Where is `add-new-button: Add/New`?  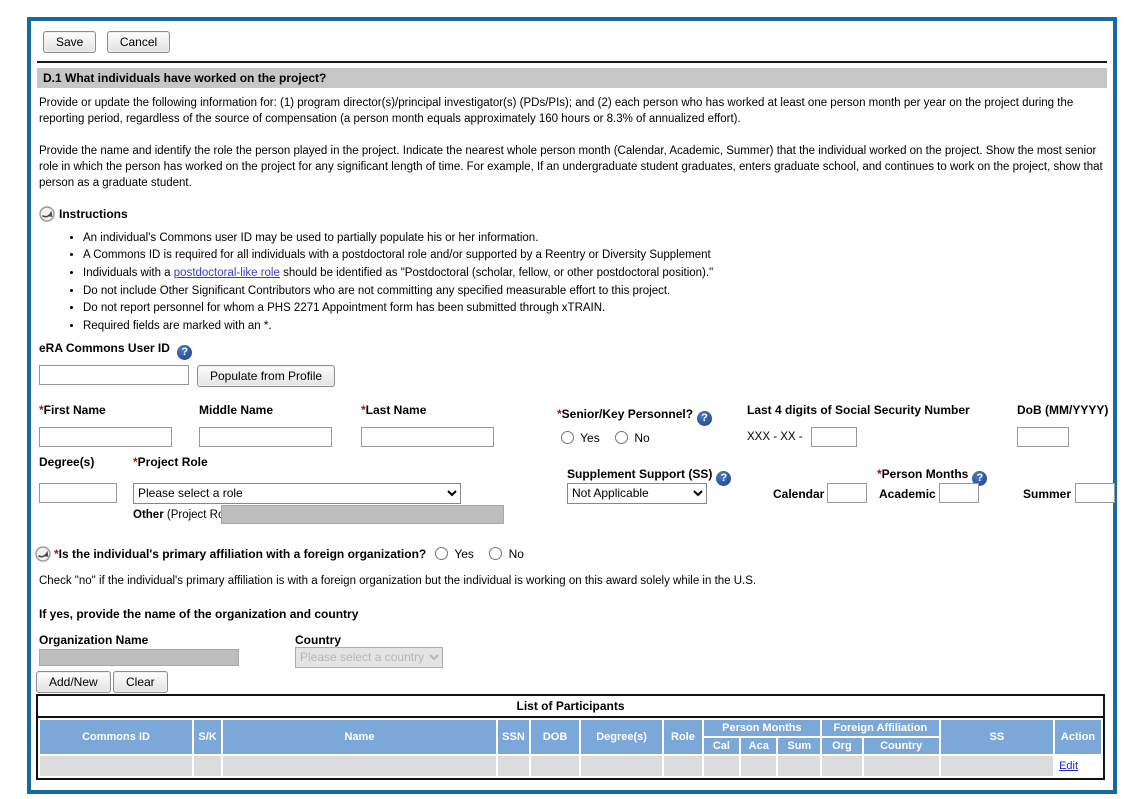
add-new-button: Add/New is located at coordinates (73, 681).